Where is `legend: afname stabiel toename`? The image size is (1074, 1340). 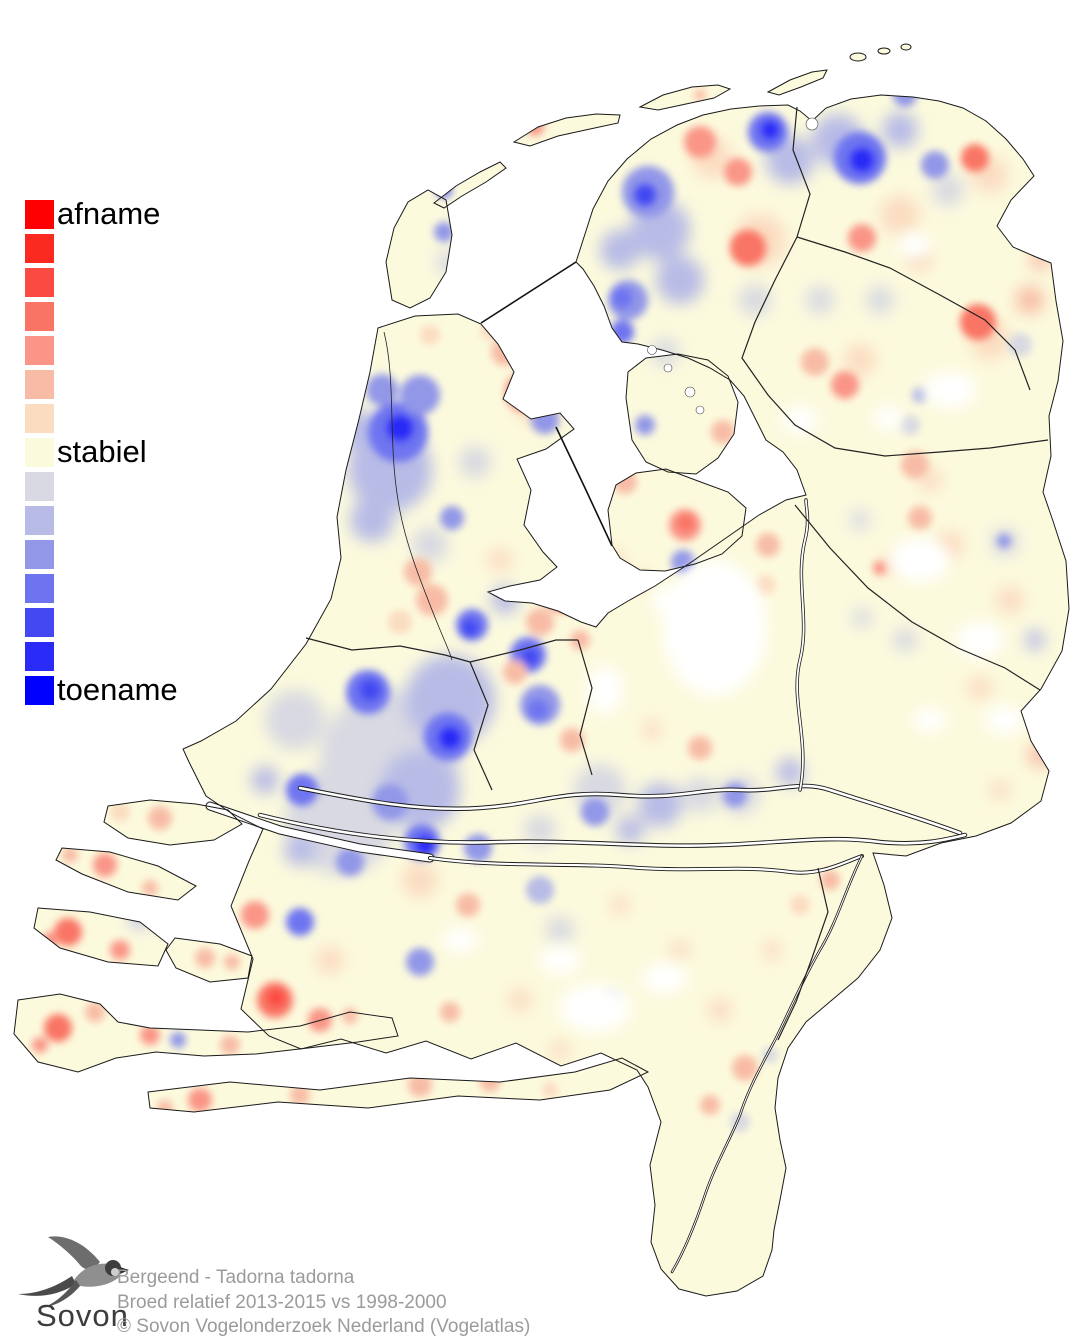
legend: afname stabiel toename is located at coordinates (135, 453).